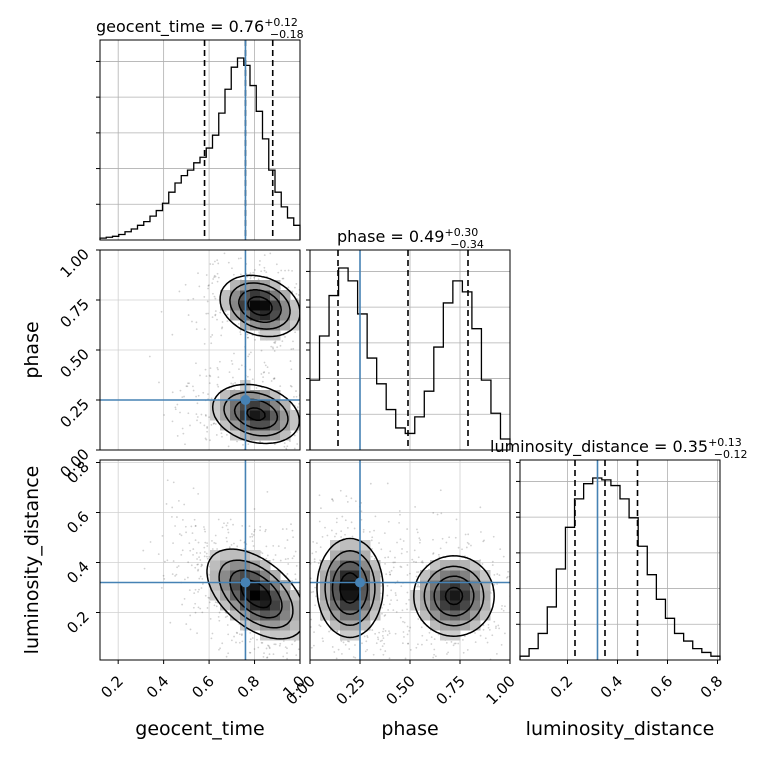  Describe the element at coordinates (74, 313) in the screenshot. I see `y-tick-label: 0.75` at that location.